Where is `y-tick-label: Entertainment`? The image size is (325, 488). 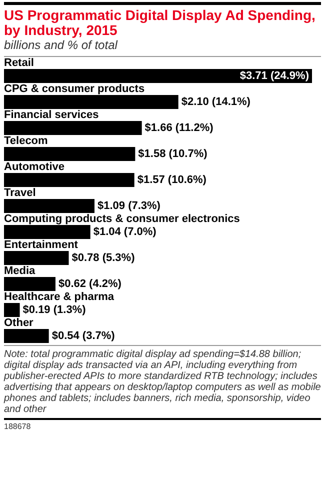
y-tick-label: Entertainment is located at coordinates (41, 245).